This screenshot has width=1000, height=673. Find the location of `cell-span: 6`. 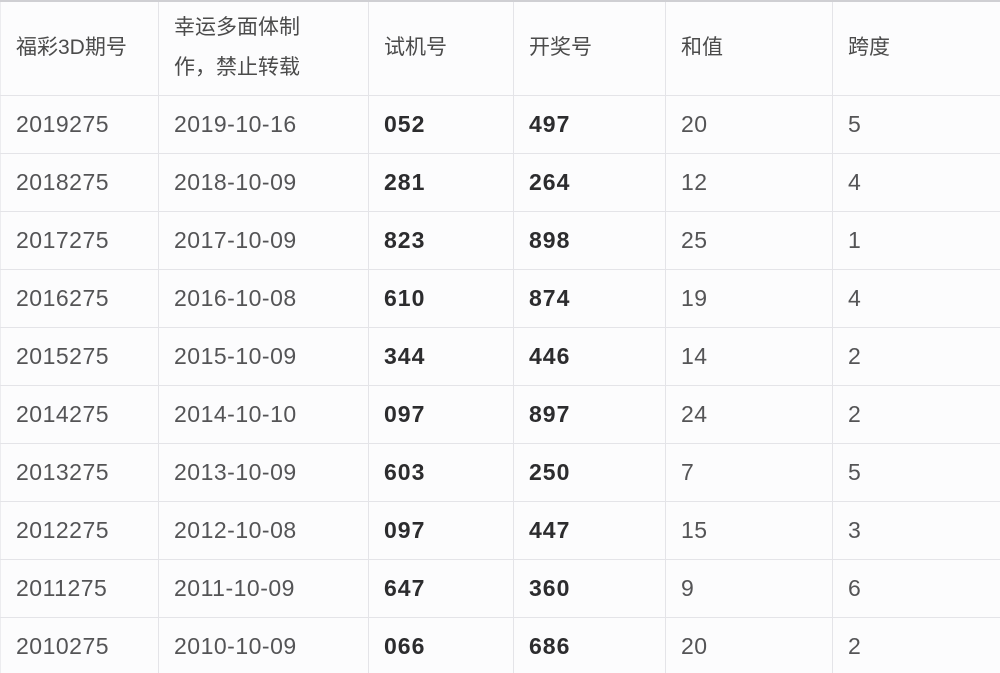

cell-span: 6 is located at coordinates (916, 588).